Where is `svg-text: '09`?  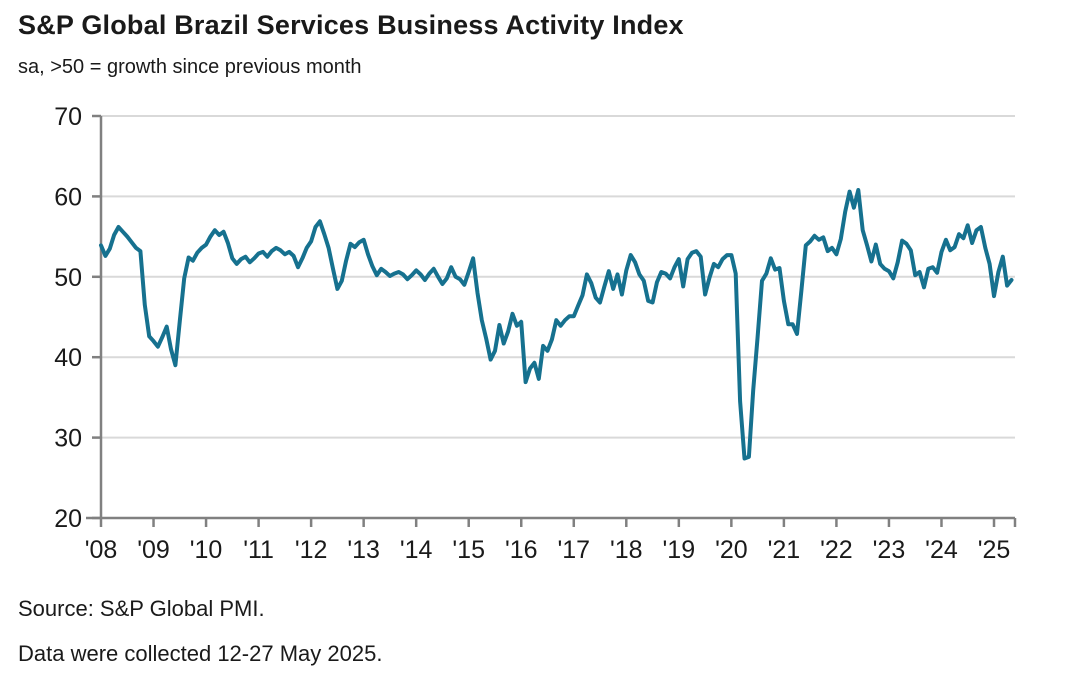
svg-text: '09 is located at coordinates (153, 550).